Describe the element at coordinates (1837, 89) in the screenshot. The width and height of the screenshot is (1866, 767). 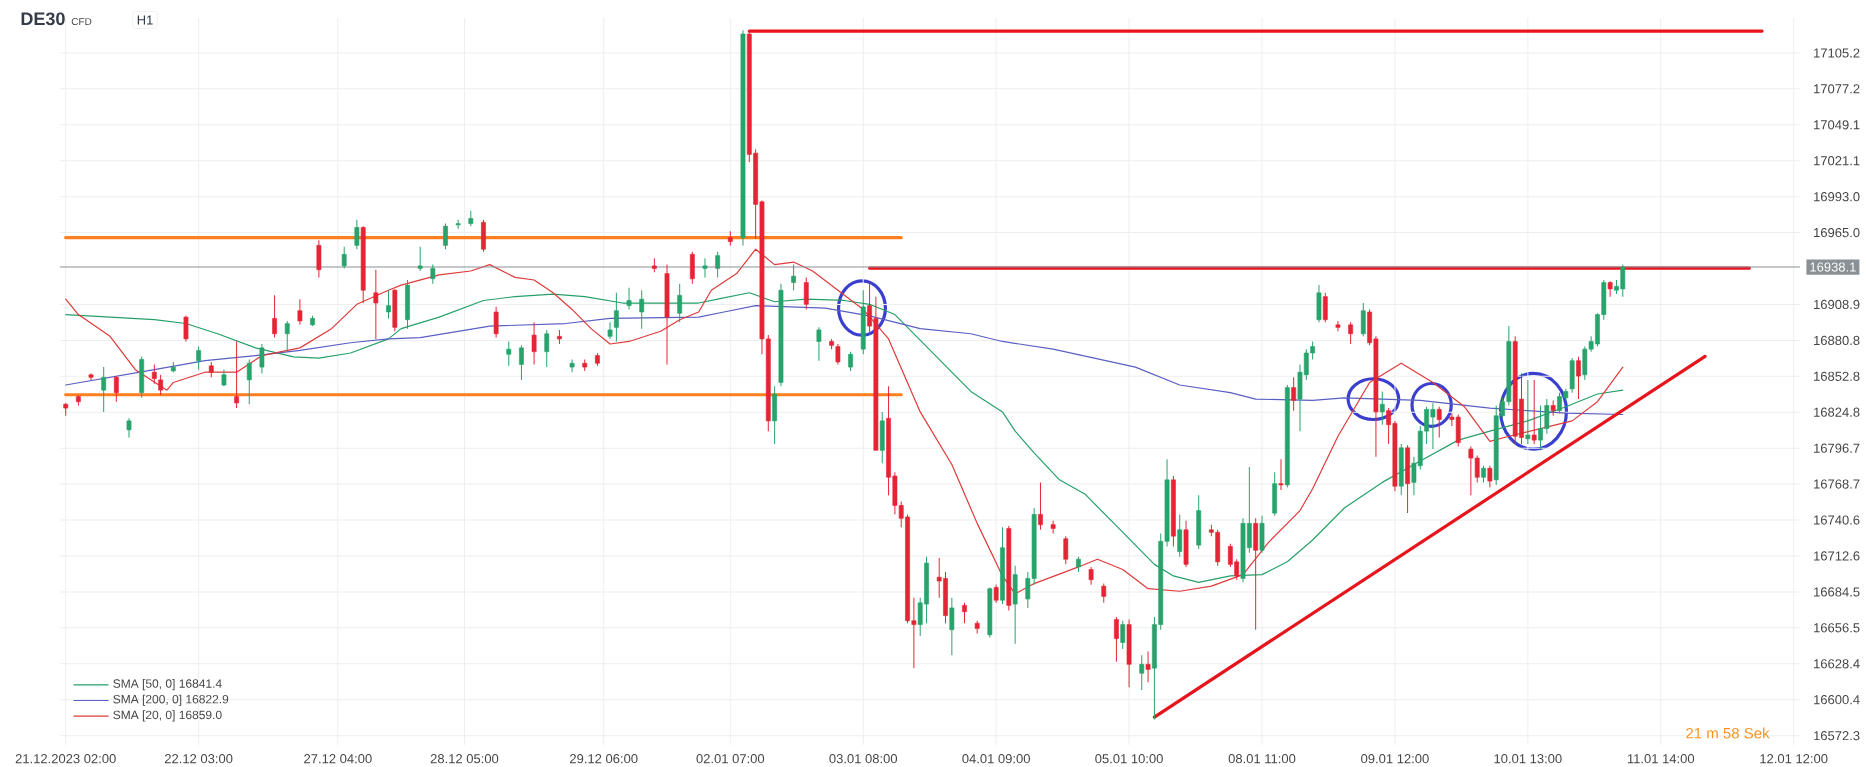
I see `y-tick-label: 17077.2` at that location.